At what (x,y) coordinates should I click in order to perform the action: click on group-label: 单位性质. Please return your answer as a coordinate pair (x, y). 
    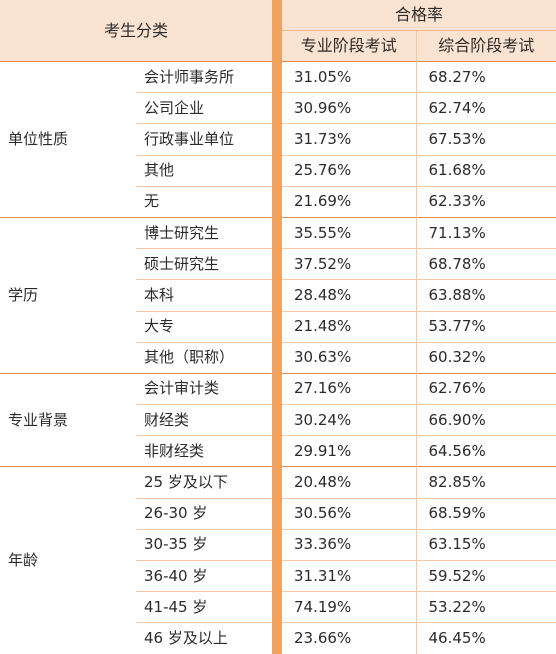
    Looking at the image, I should click on (68, 139).